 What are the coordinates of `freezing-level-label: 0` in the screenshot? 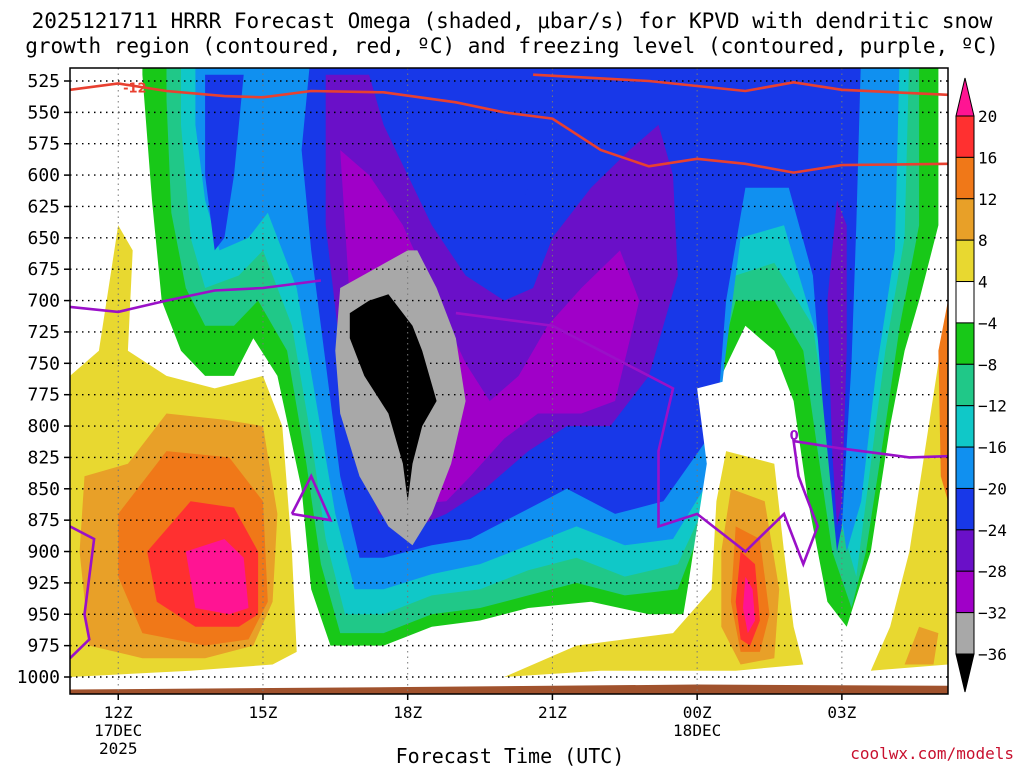 It's located at (794, 436).